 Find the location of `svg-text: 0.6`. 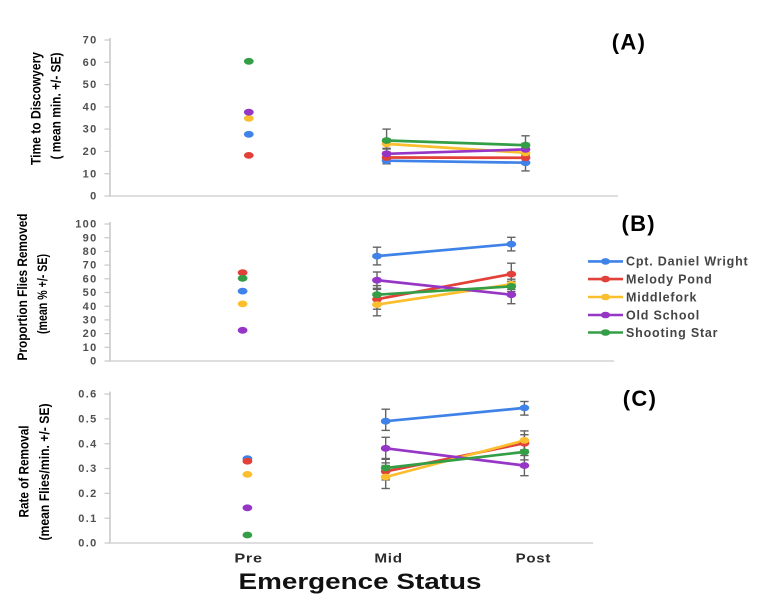

svg-text: 0.6 is located at coordinates (87, 395).